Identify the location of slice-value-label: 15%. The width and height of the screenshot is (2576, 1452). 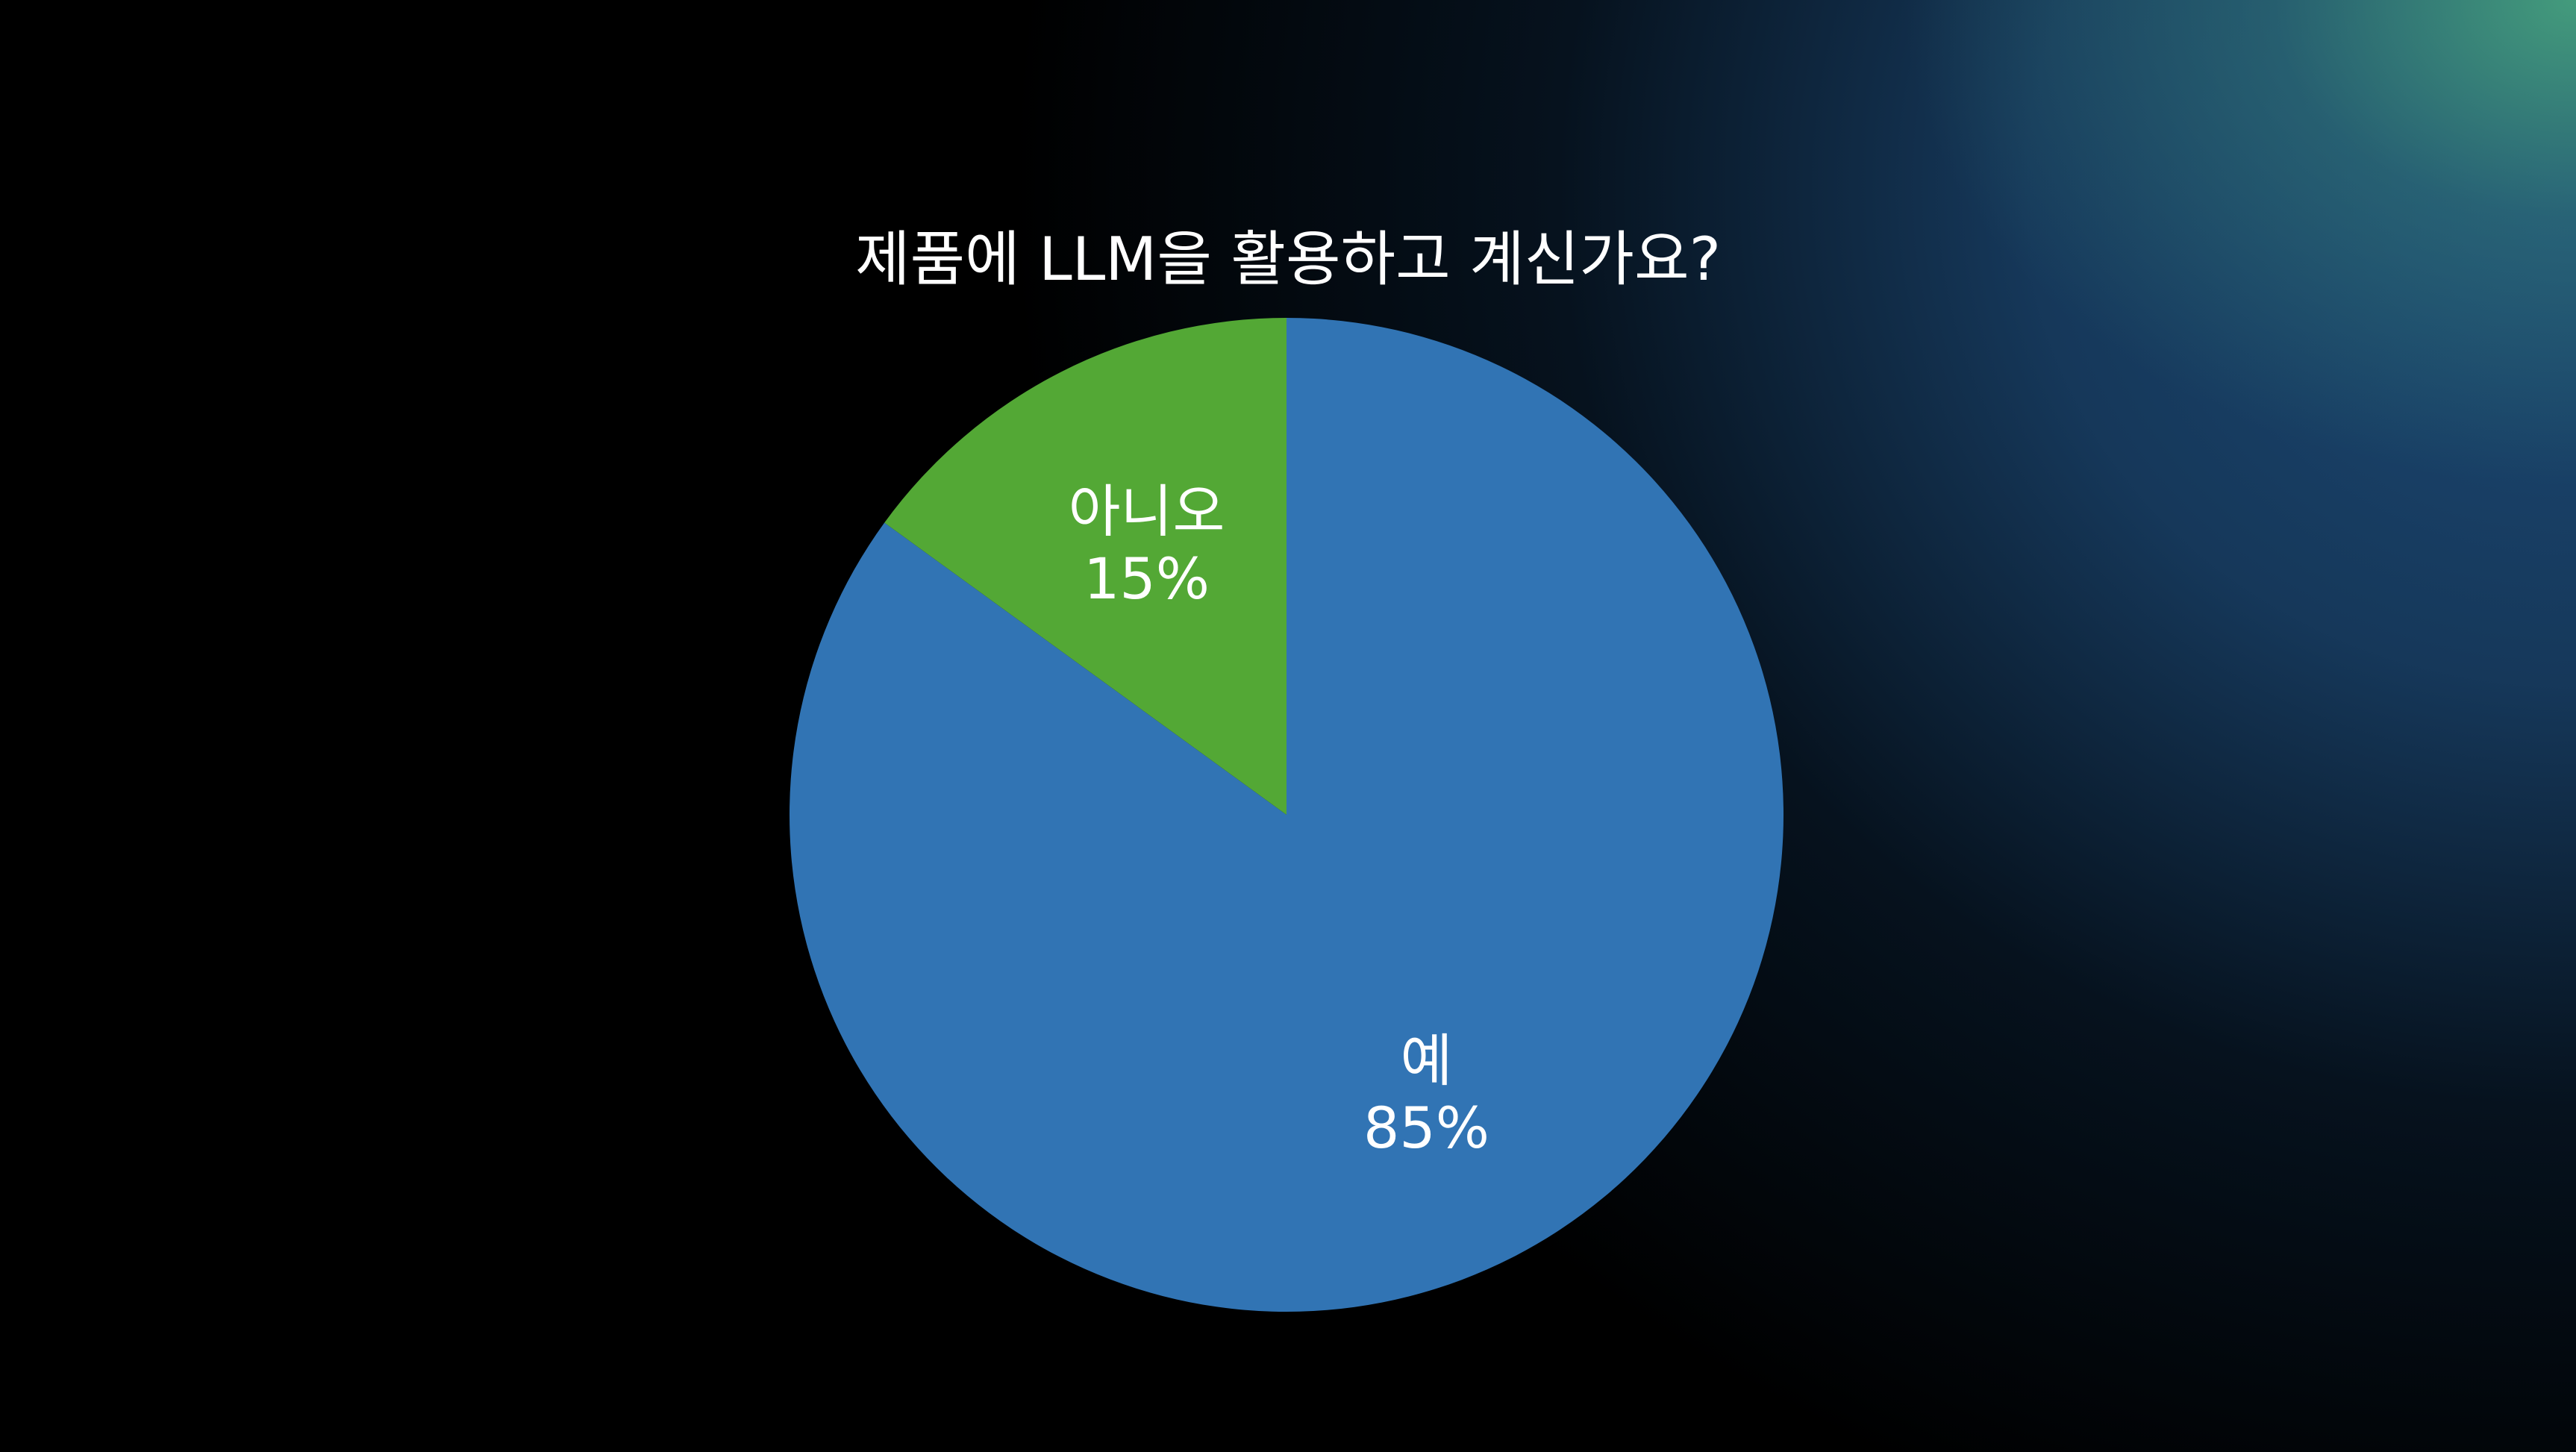
(1147, 578).